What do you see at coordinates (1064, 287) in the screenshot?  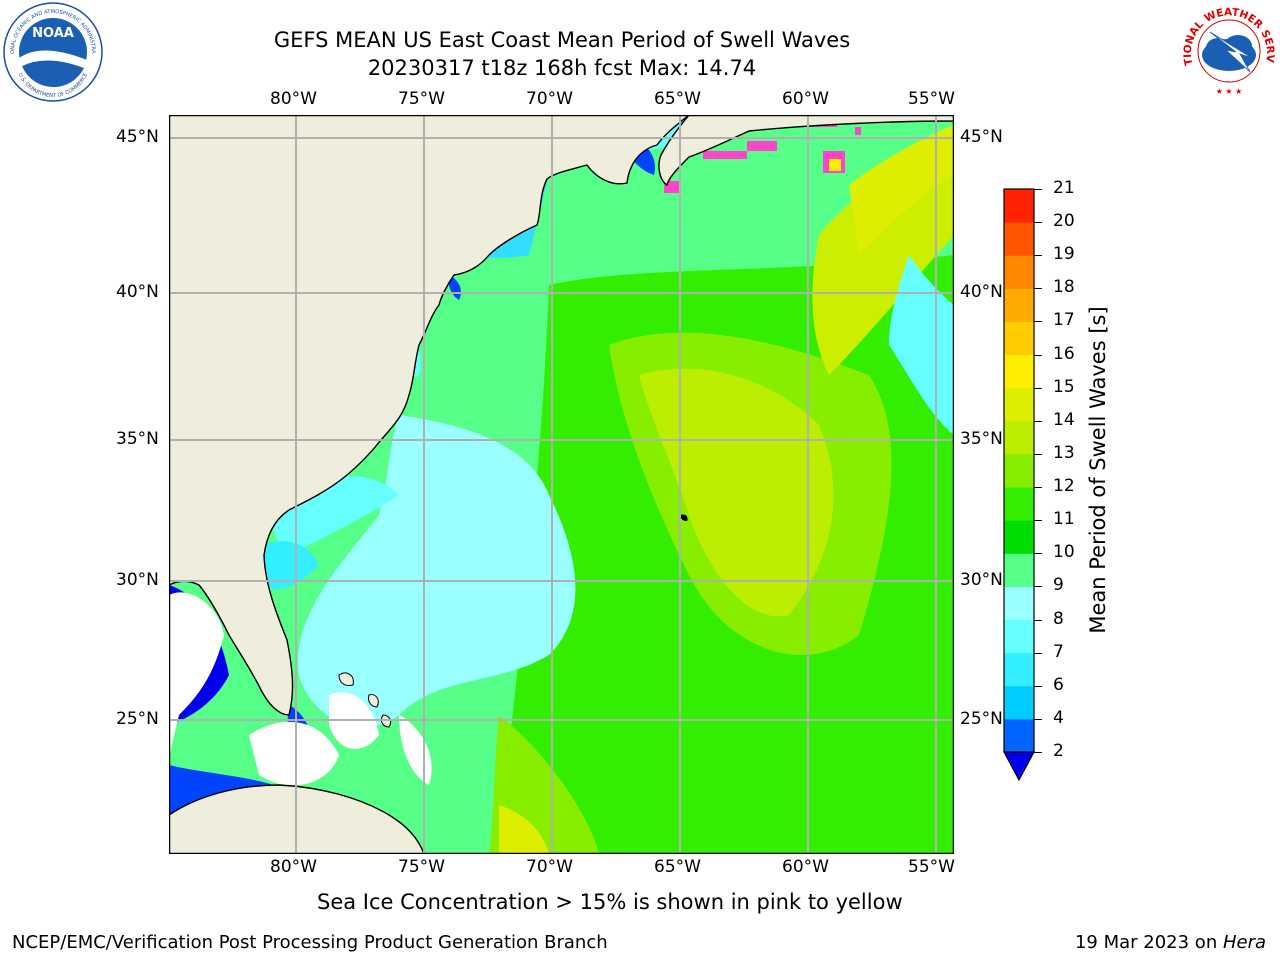 I see `colorbar-tick-label: 18` at bounding box center [1064, 287].